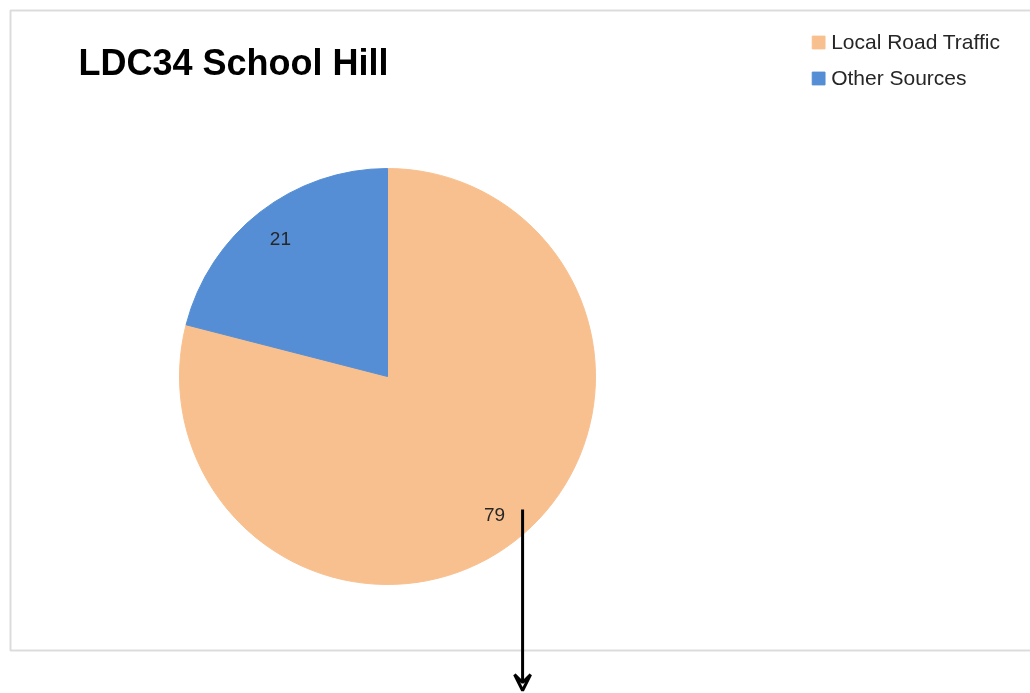 This screenshot has height=693, width=1030. I want to click on data-label: 79, so click(495, 515).